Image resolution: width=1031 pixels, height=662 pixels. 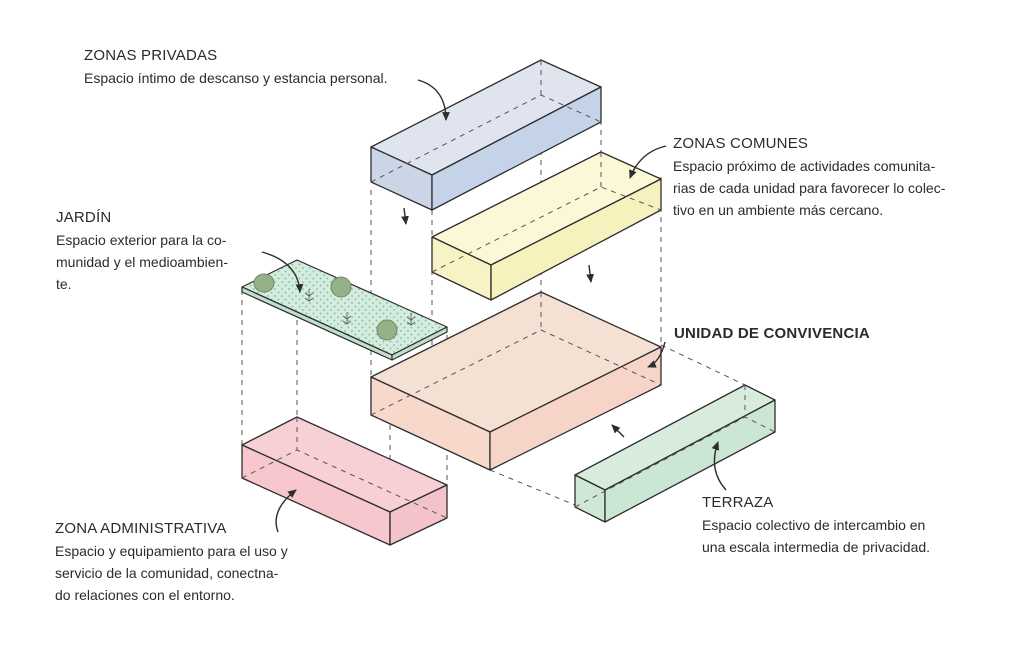 I want to click on box-zonas-comunes, so click(x=546, y=226).